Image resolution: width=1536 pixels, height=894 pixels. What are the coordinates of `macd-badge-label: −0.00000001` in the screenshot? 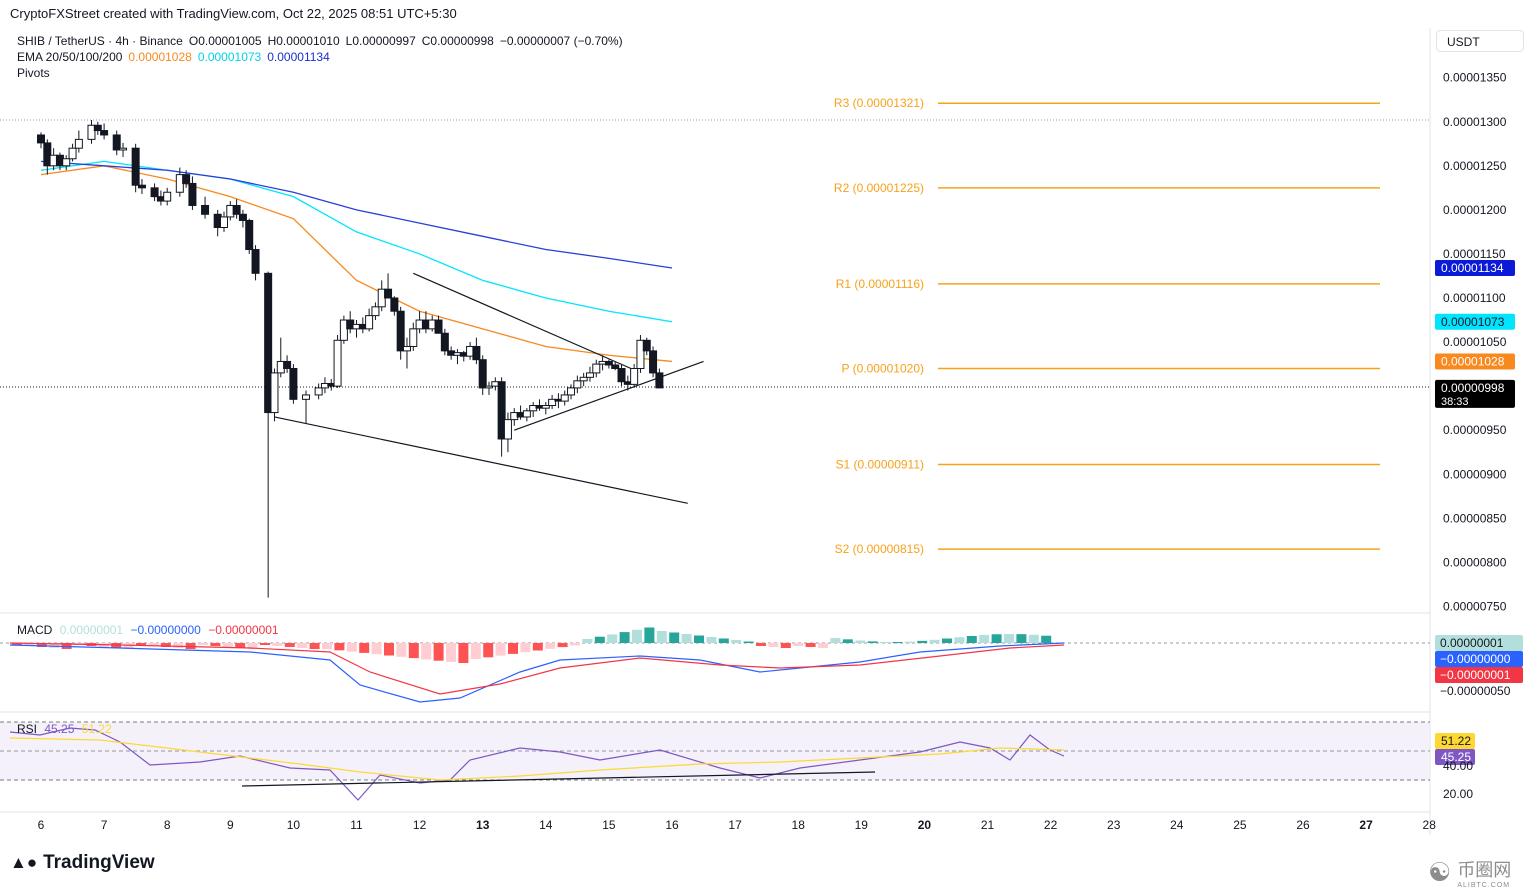 It's located at (1475, 675).